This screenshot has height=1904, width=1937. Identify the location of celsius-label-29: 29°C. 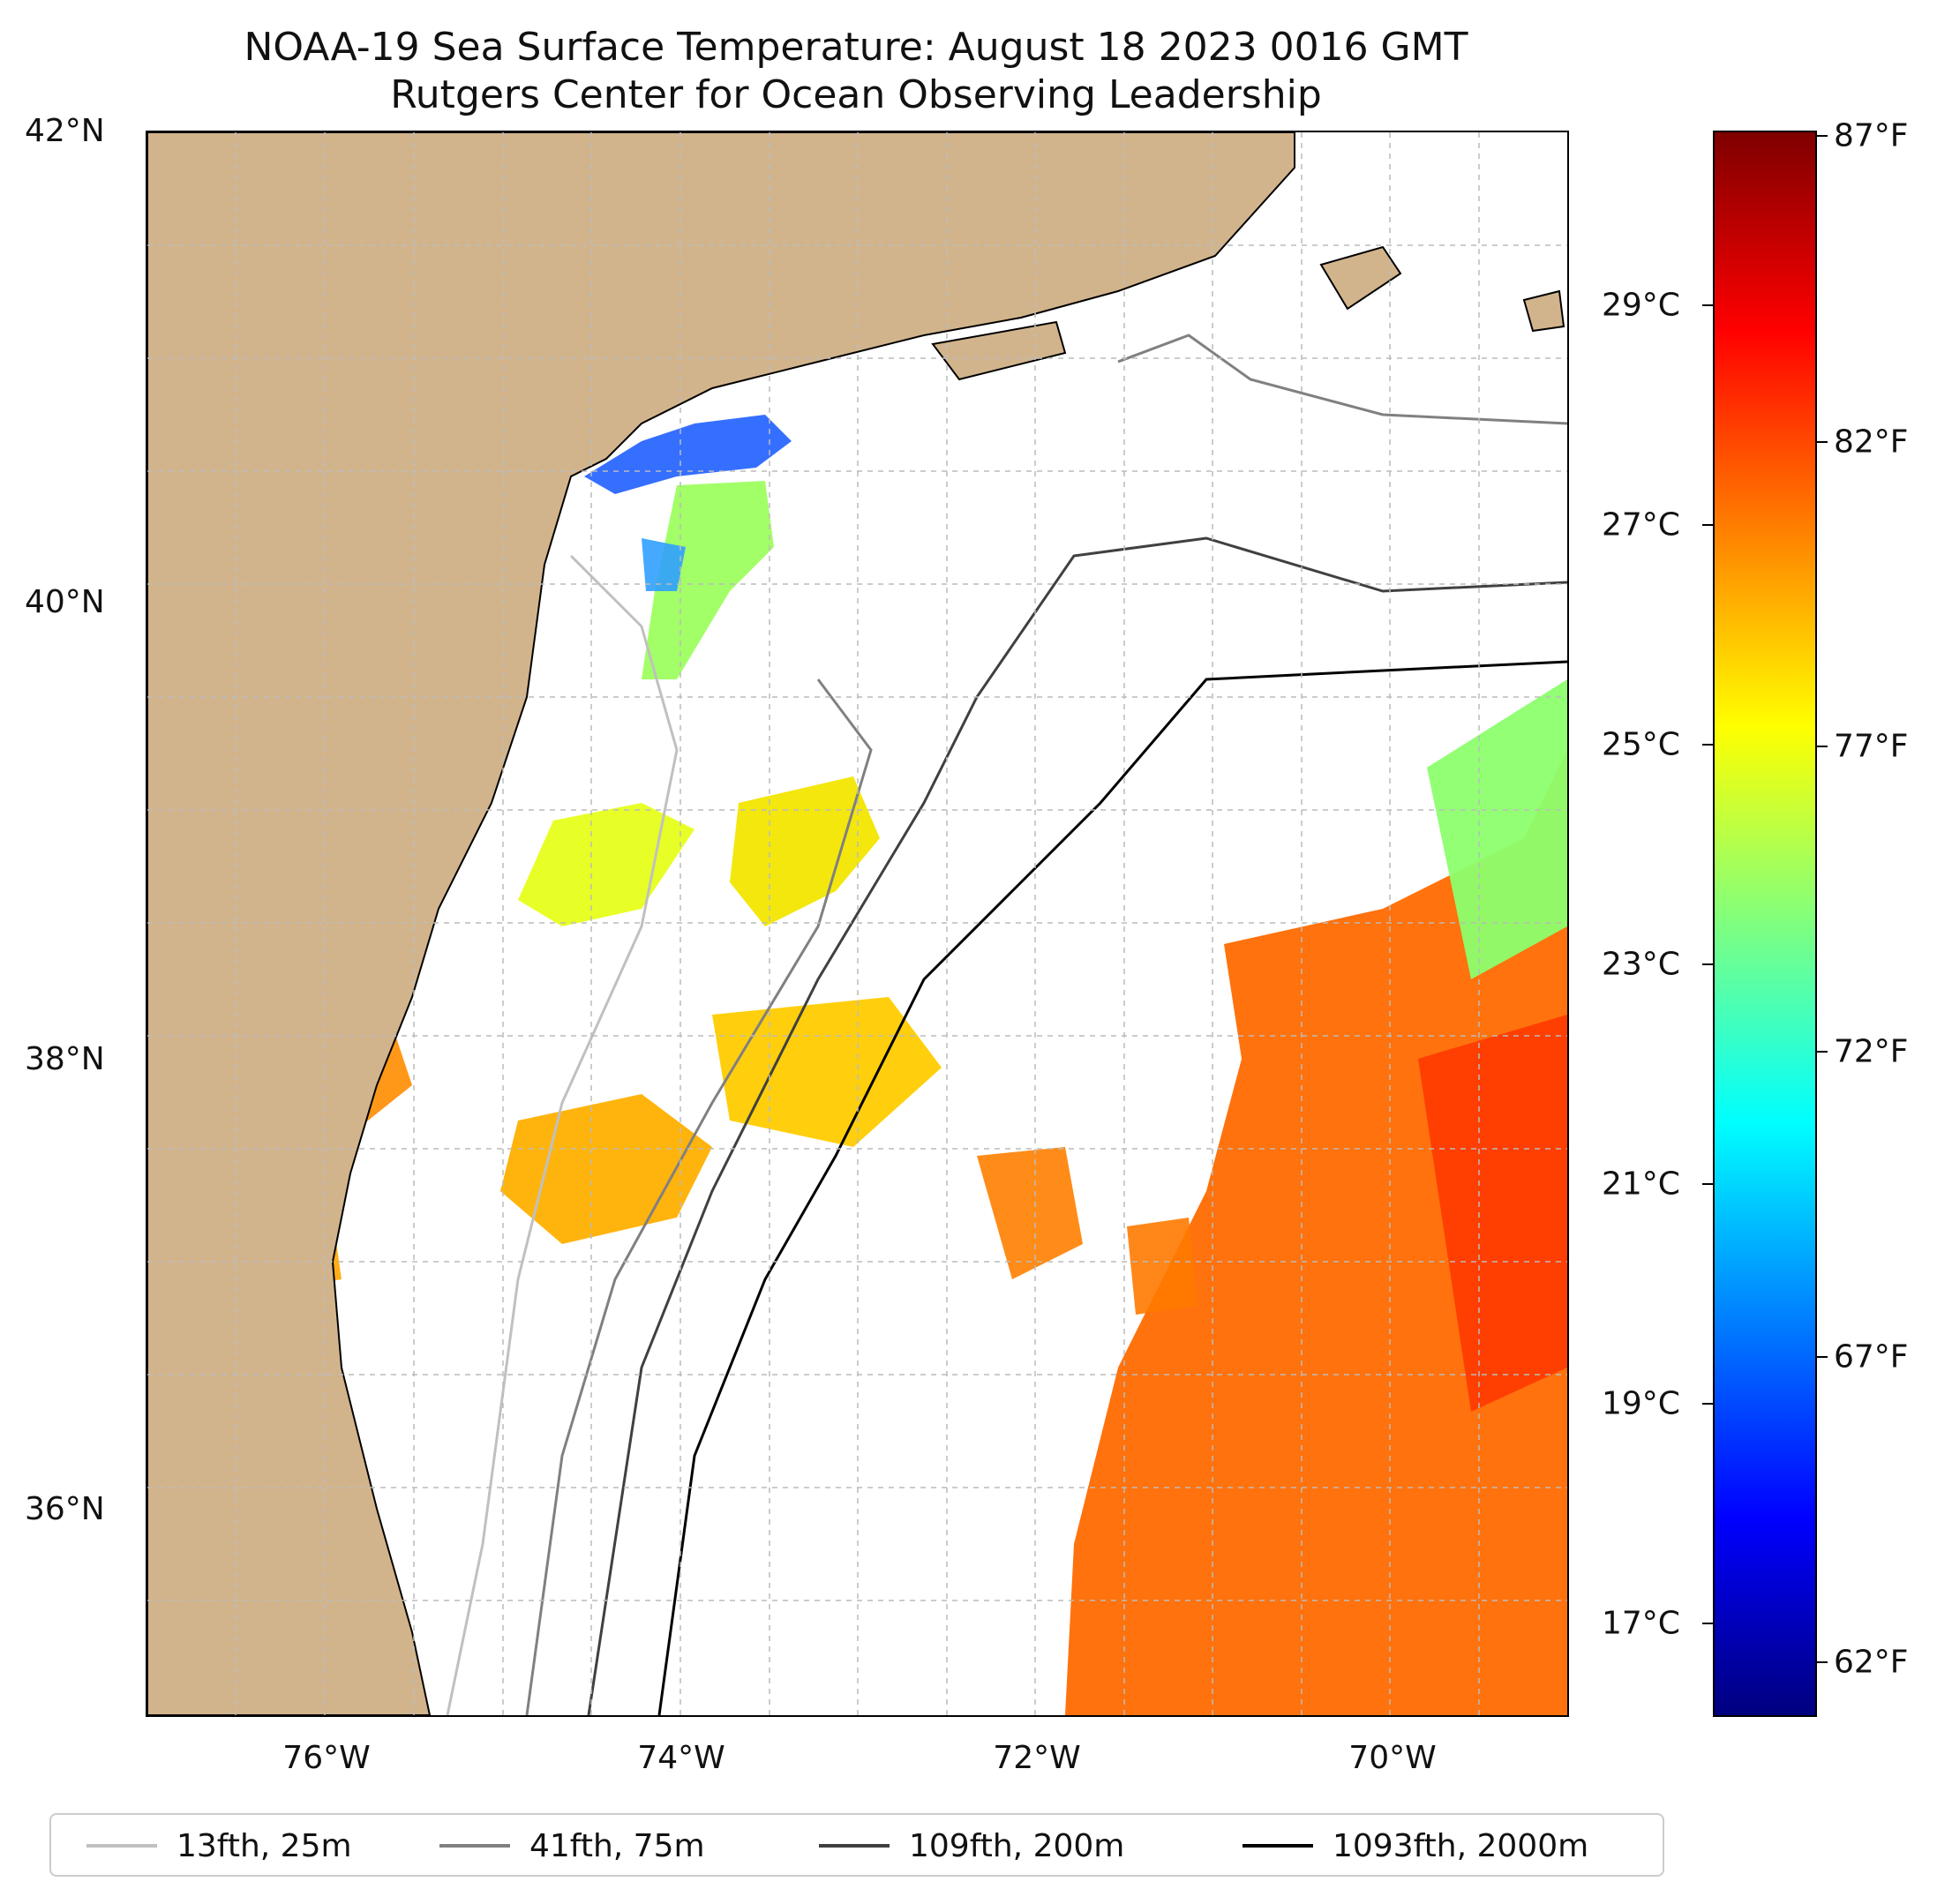
(1641, 305).